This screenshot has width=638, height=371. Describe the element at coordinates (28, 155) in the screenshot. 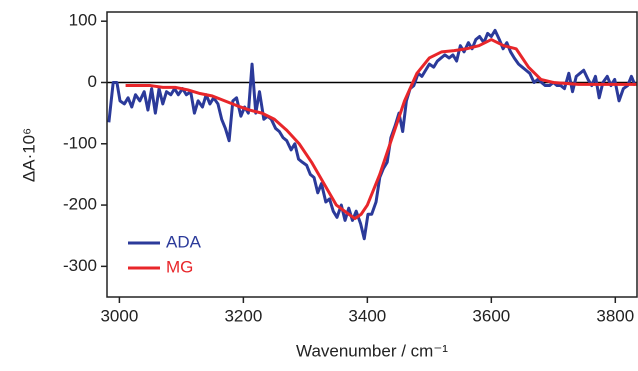

I see `y-axis-label: ΔA·10⁶` at that location.